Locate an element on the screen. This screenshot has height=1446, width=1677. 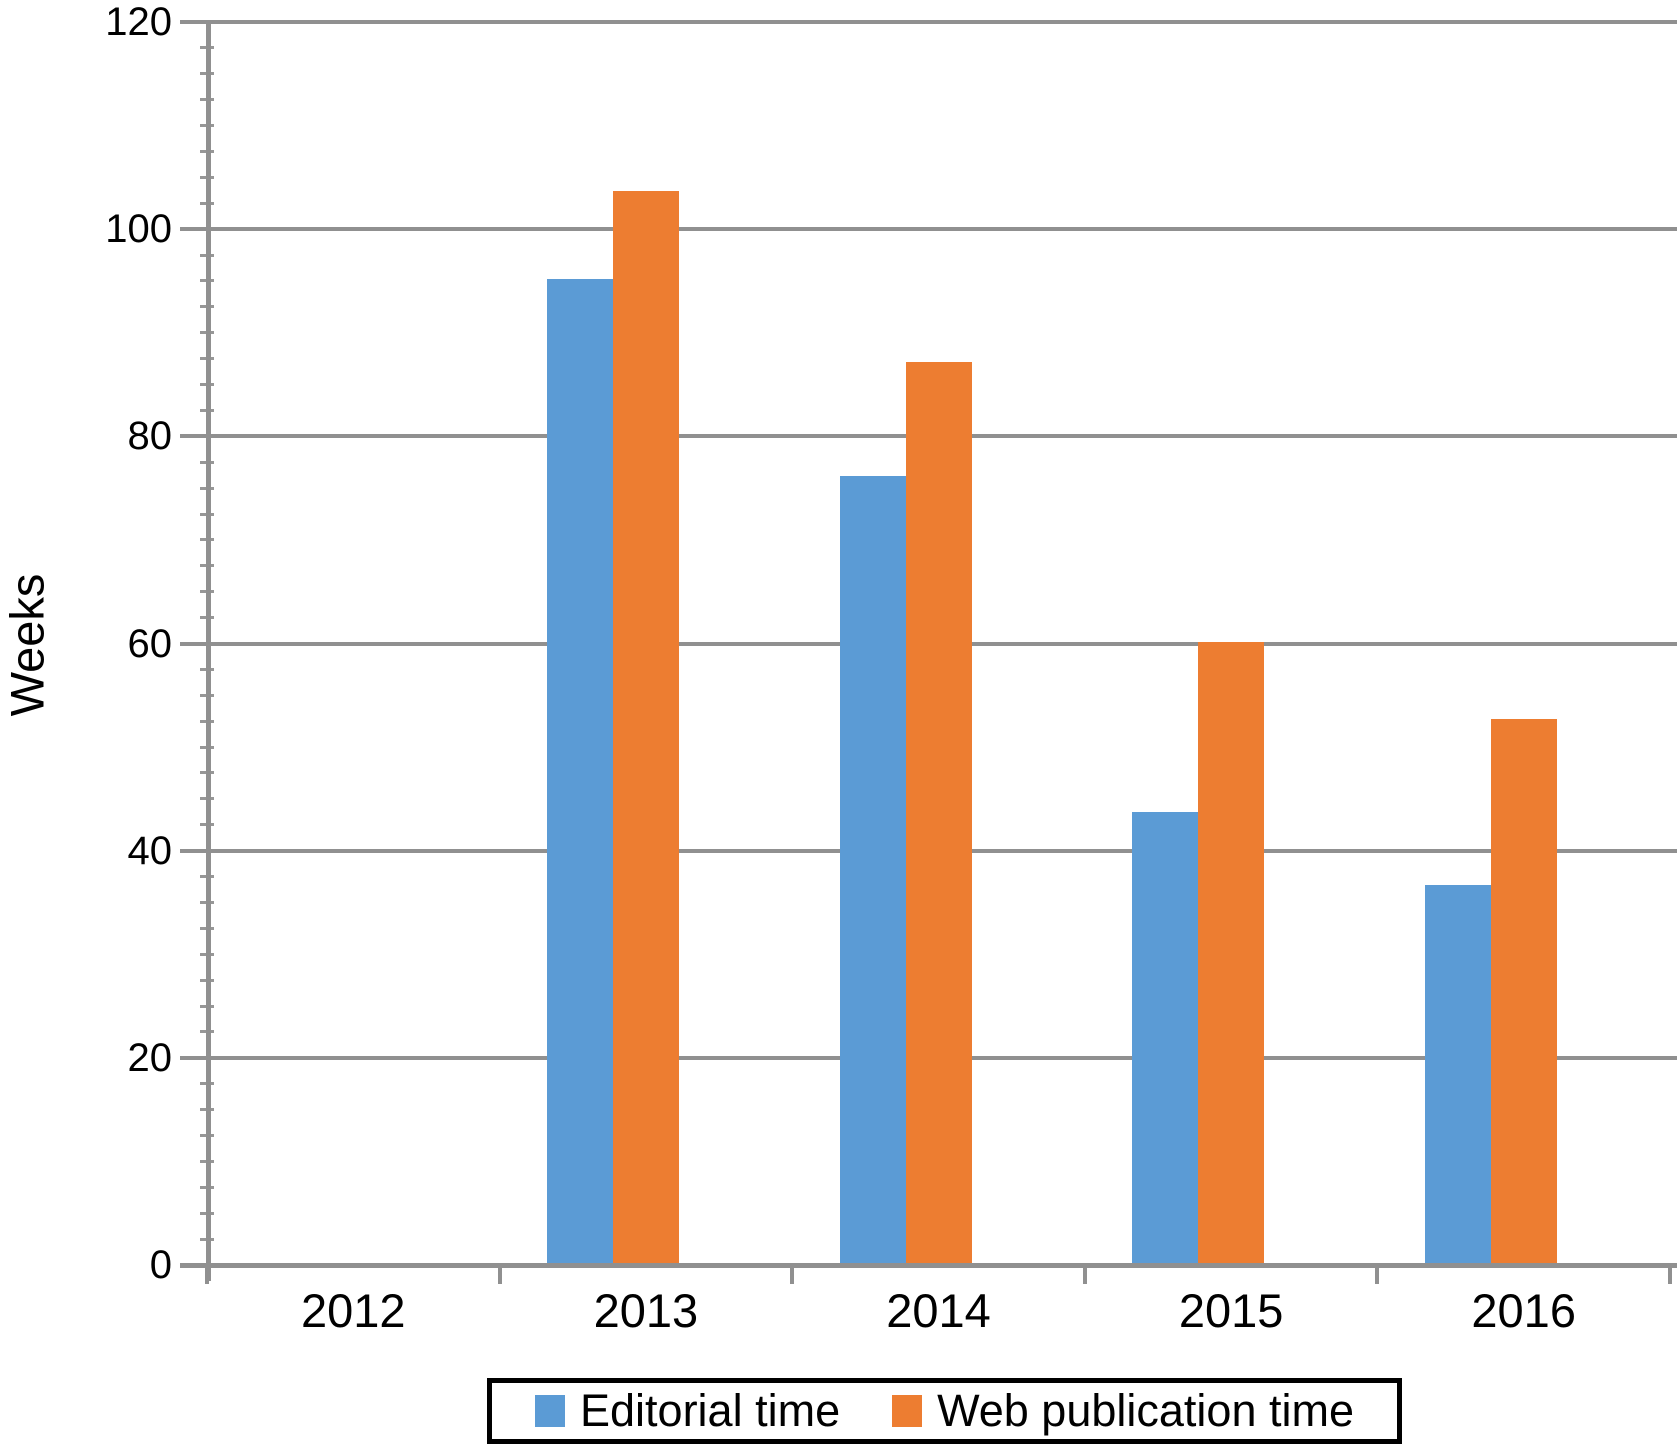
y-tick-label-80: 80 is located at coordinates (150, 436).